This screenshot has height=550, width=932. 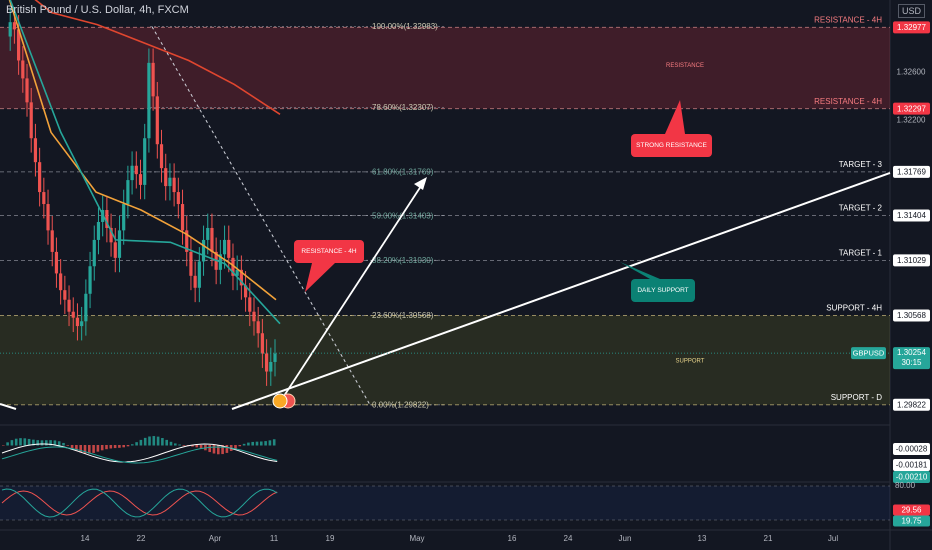 I want to click on time-axis-label: Jul, so click(x=833, y=538).